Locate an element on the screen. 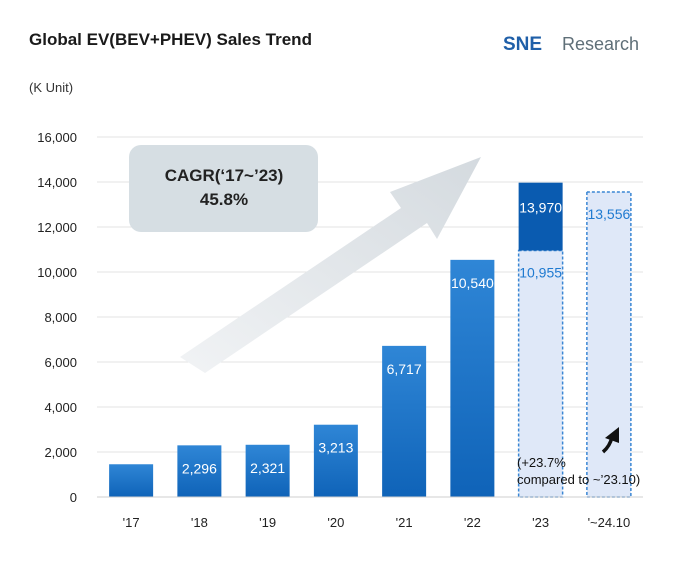 Image resolution: width=676 pixels, height=561 pixels. growth-note: (+23.7% compared to ~’23.10) is located at coordinates (578, 457).